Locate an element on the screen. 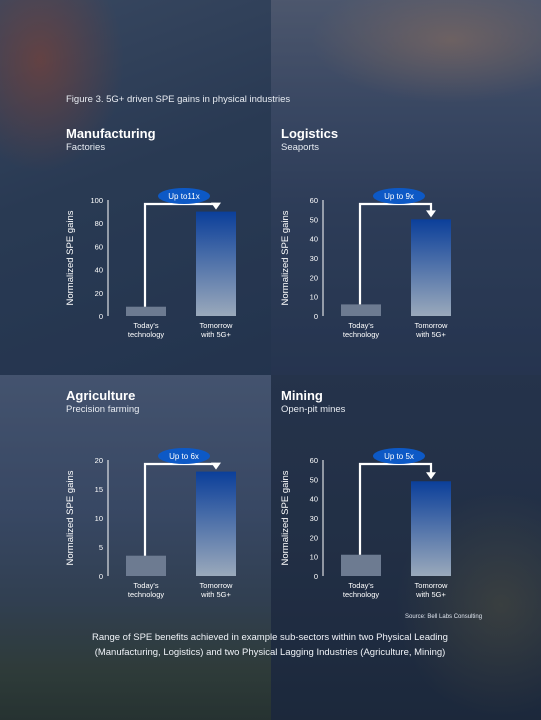  gain-badge-label: Up to 9x is located at coordinates (399, 196).